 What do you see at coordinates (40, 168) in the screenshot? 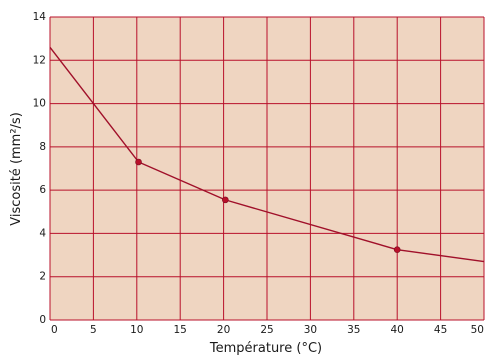
I see `y-axis-ticks: 0 2 4 6 8 10 12 14` at bounding box center [40, 168].